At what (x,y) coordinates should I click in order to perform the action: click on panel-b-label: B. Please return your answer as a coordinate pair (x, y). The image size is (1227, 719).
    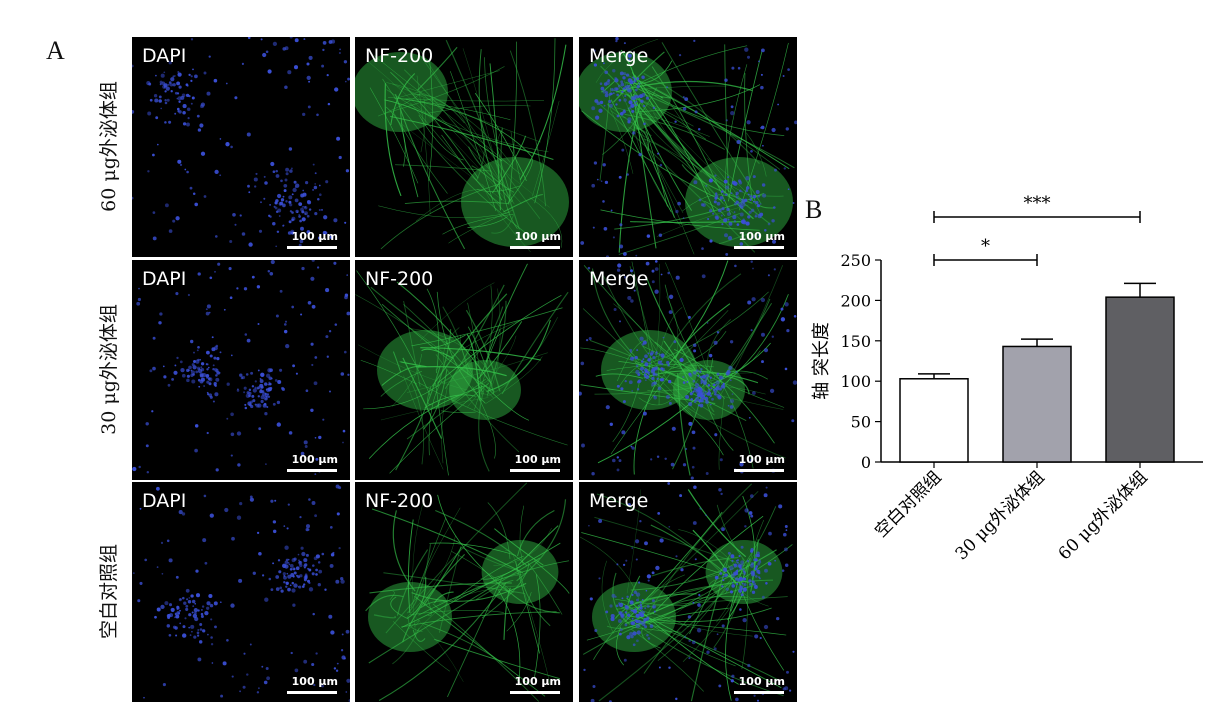
    Looking at the image, I should click on (814, 209).